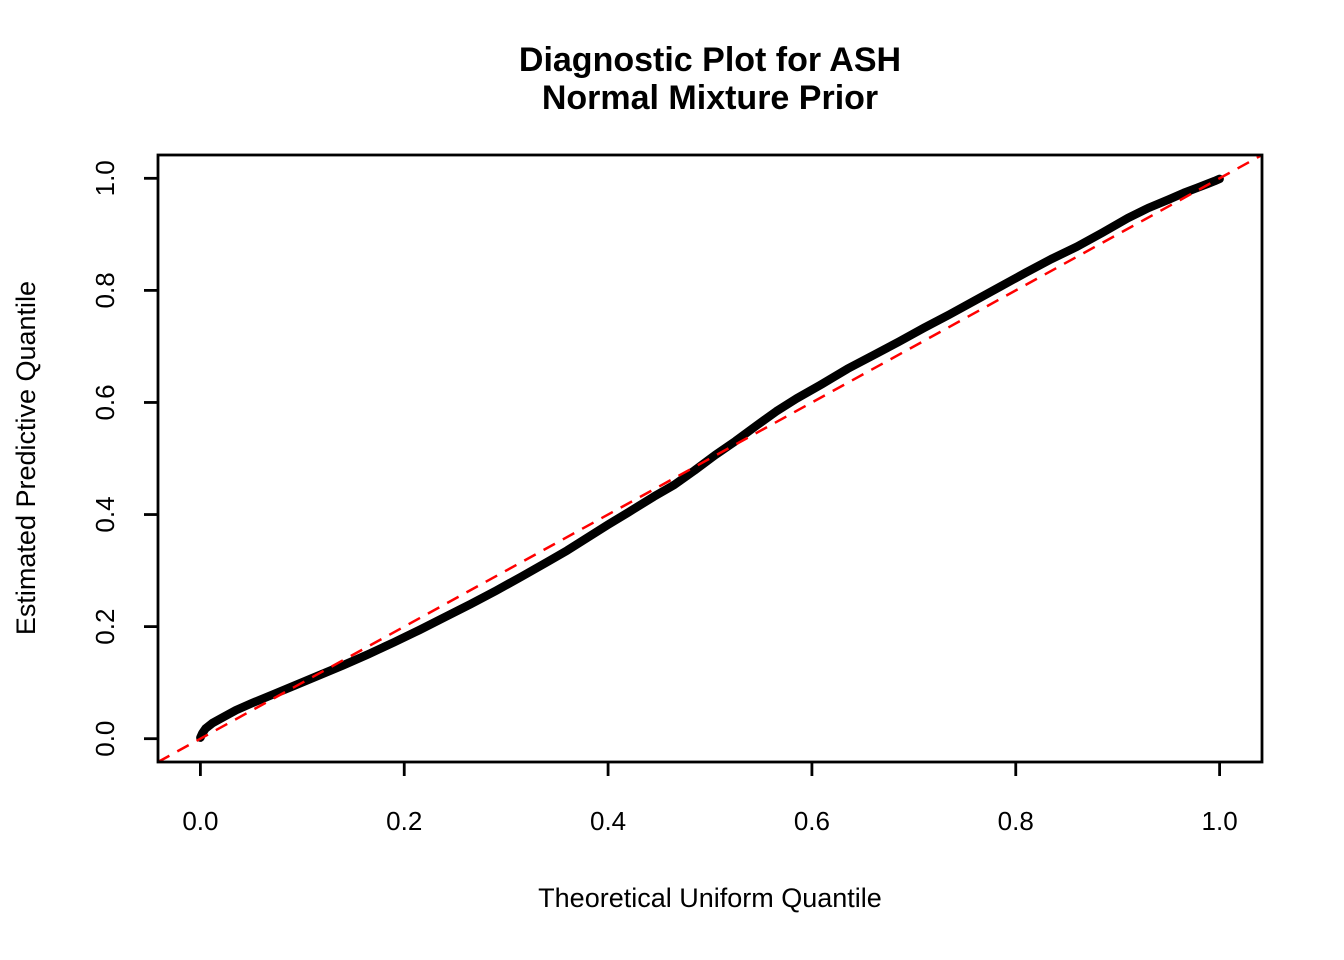  What do you see at coordinates (105, 402) in the screenshot?
I see `y-tick-label: 0.6` at bounding box center [105, 402].